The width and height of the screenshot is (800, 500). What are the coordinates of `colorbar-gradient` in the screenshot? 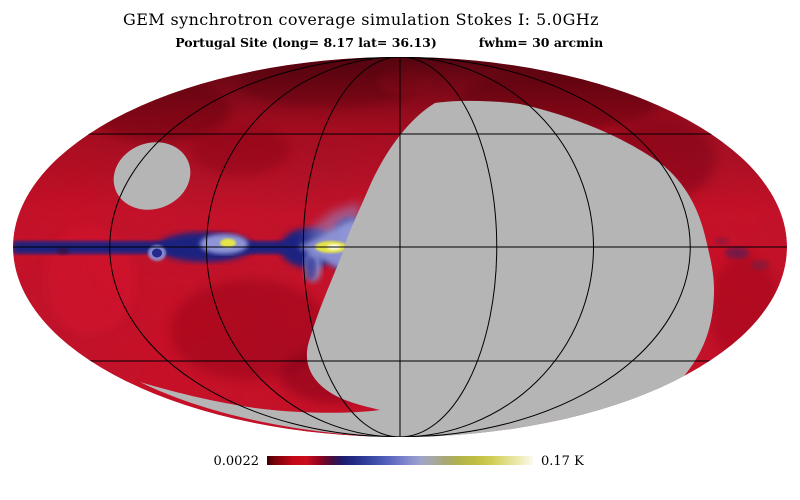 It's located at (400, 460).